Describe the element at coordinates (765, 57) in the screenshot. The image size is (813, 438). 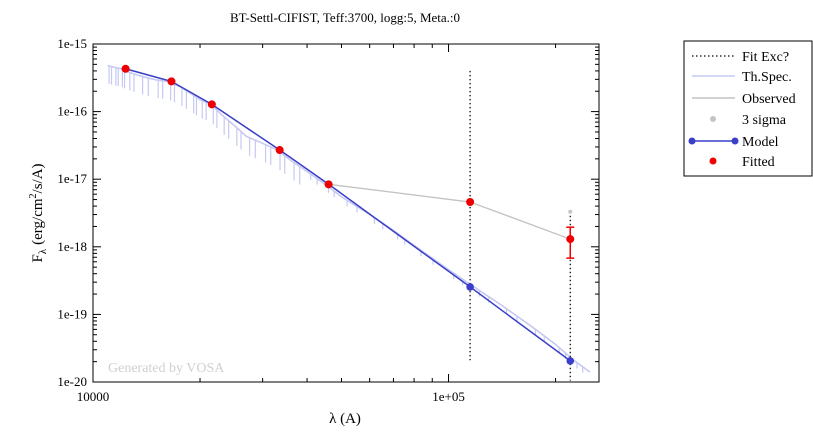
I see `legend-label-fit-exc: Fit Exc?` at that location.